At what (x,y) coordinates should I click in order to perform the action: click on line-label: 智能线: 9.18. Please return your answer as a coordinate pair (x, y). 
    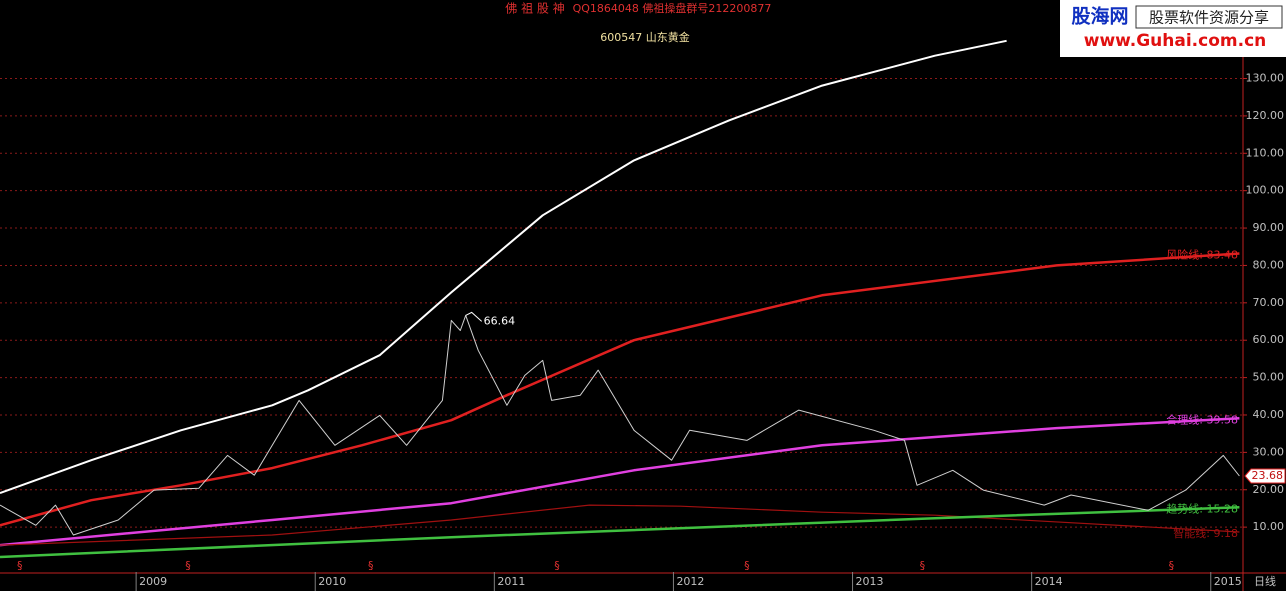
    Looking at the image, I should click on (1205, 533).